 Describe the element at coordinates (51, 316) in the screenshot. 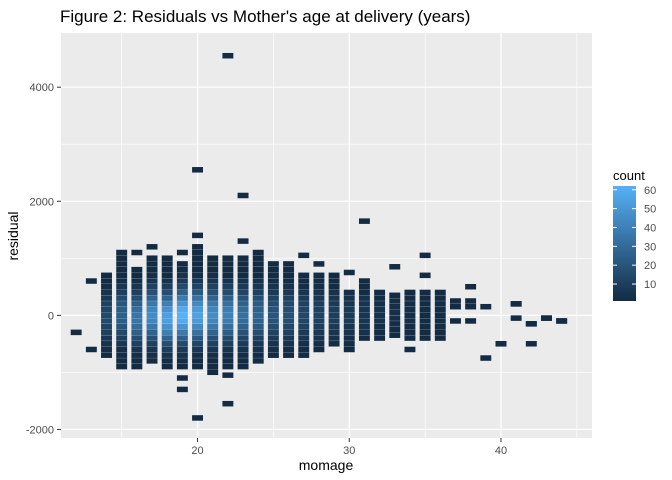

I see `y-tick-label: 0` at that location.